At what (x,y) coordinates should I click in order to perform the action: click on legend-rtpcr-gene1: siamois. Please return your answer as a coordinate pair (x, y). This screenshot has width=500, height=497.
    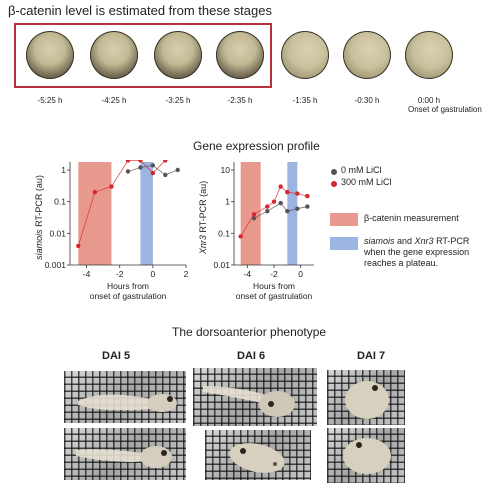
    Looking at the image, I should click on (379, 241).